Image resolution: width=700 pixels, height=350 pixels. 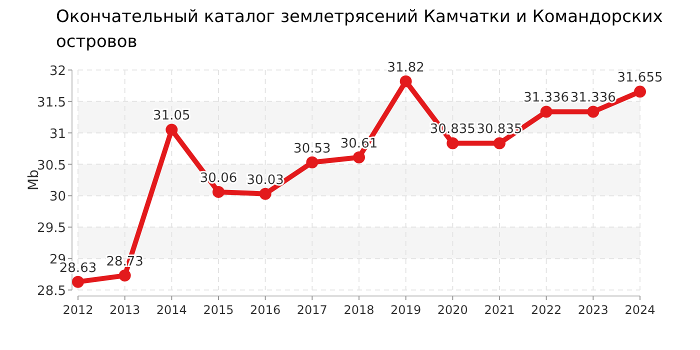 What do you see at coordinates (265, 180) in the screenshot?
I see `data-label: 30.03` at bounding box center [265, 180].